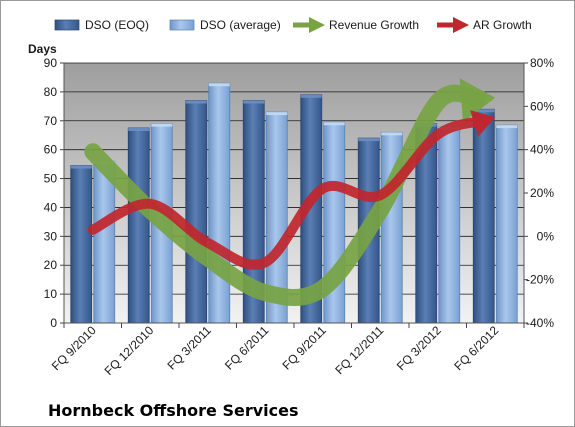  I want to click on legend-arrow-revenue-growth, so click(309, 25).